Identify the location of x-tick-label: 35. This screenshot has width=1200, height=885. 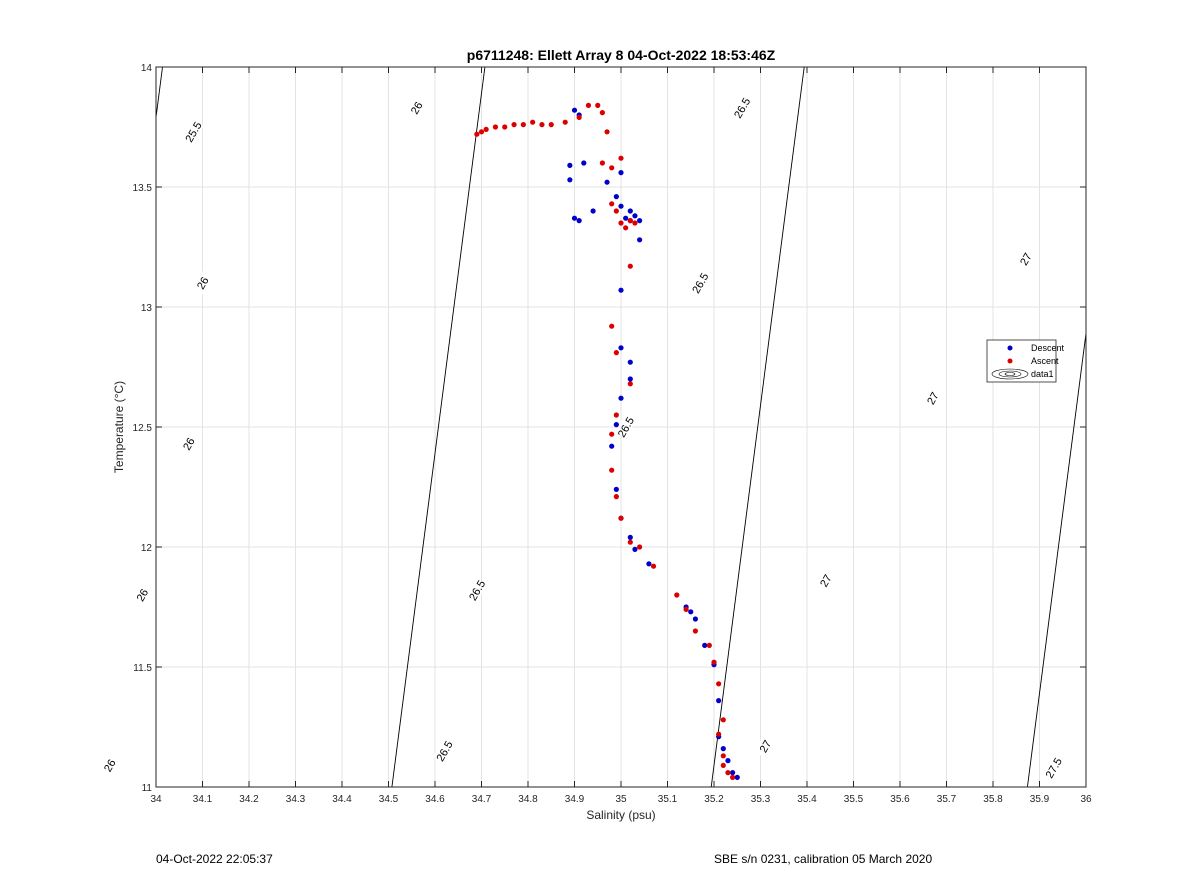
(621, 799).